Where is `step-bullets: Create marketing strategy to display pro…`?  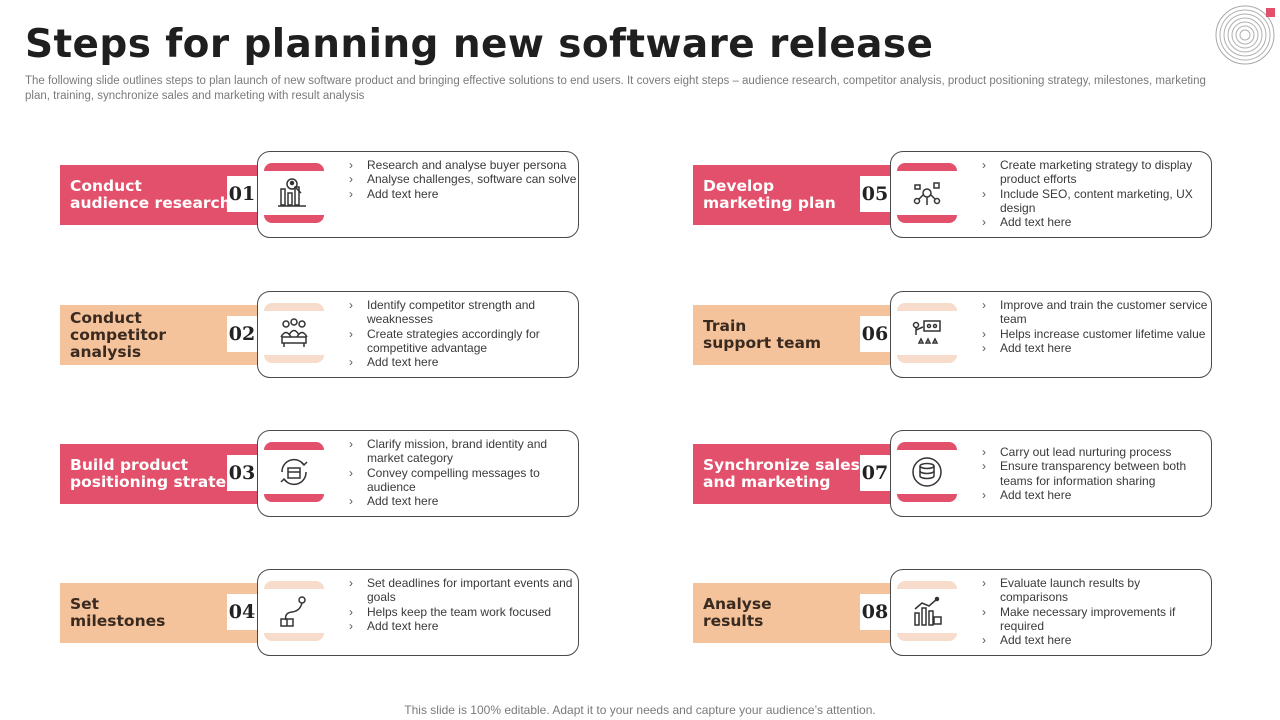
step-bullets: Create marketing strategy to display pro… is located at coordinates (1094, 194).